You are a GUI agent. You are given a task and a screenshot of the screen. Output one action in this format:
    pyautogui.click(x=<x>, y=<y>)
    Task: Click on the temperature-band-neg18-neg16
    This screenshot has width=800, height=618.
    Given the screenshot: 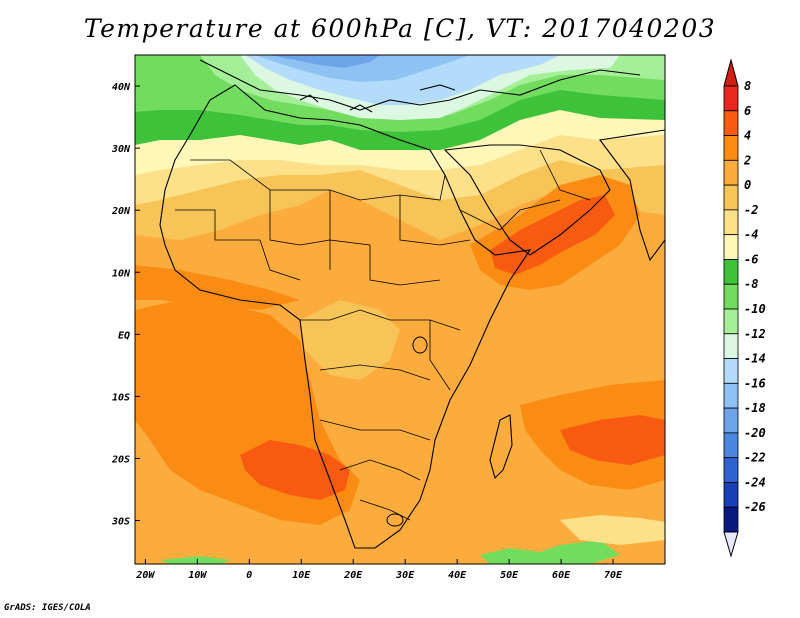 What is the action you would take?
    pyautogui.click(x=325, y=61)
    